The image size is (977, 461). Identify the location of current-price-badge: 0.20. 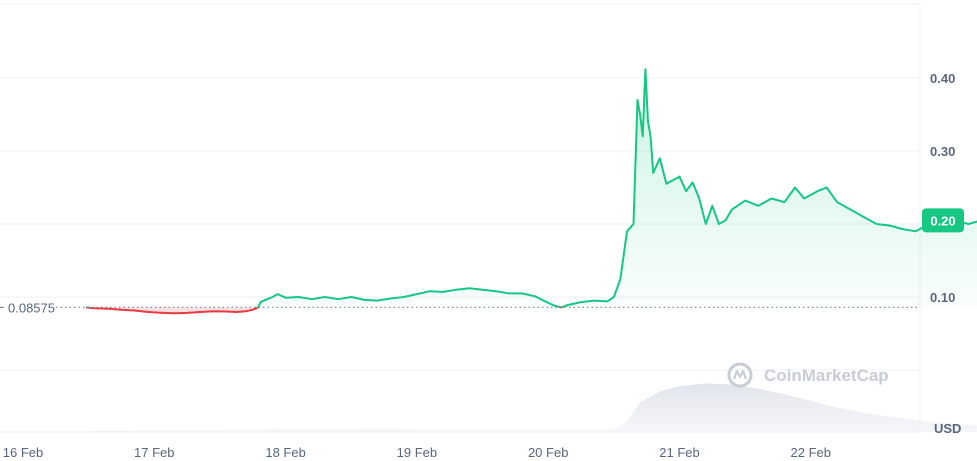
(943, 220).